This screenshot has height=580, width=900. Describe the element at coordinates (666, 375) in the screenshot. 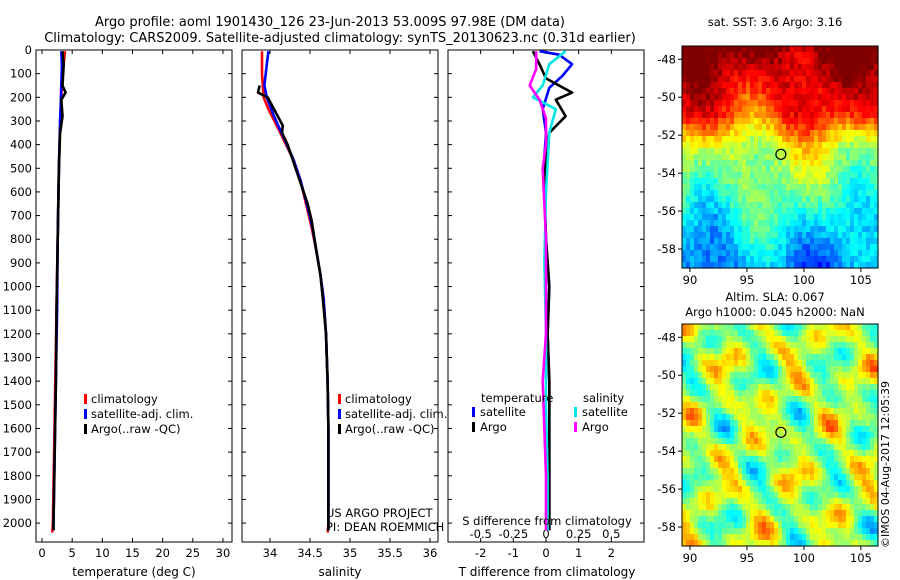

I see `lat-tick-label: -50` at that location.